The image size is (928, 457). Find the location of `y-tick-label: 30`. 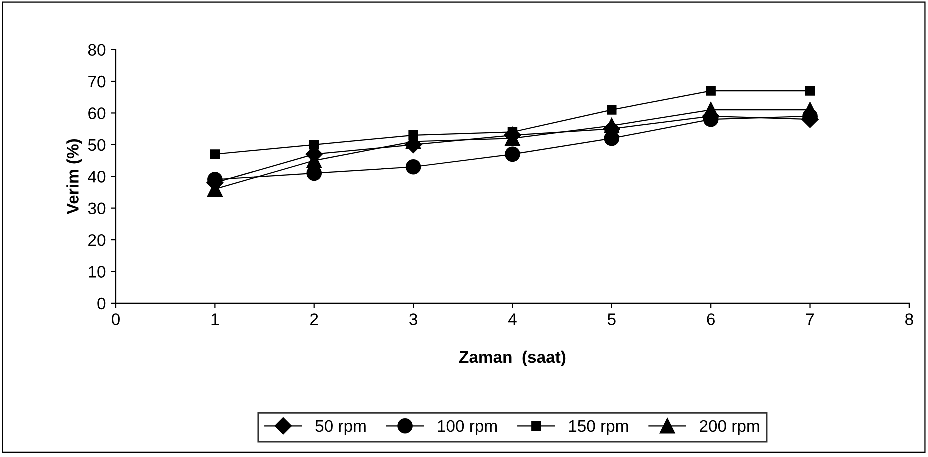

y-tick-label: 30 is located at coordinates (97, 208).